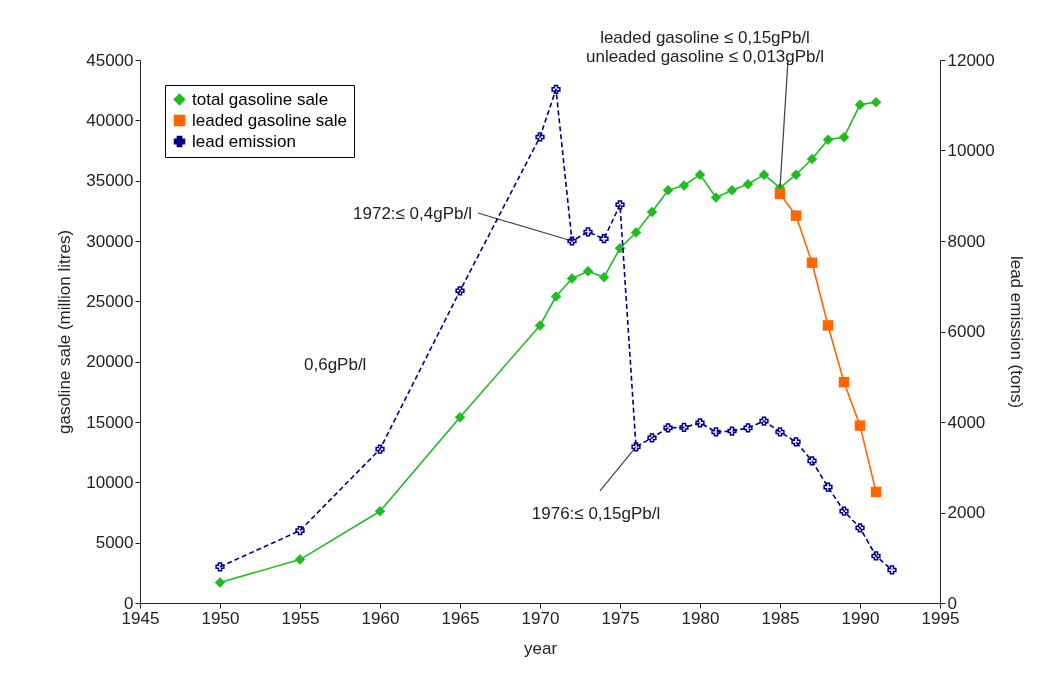 This screenshot has height=684, width=1063. What do you see at coordinates (971, 150) in the screenshot?
I see `y2-tick-label: 10000` at bounding box center [971, 150].